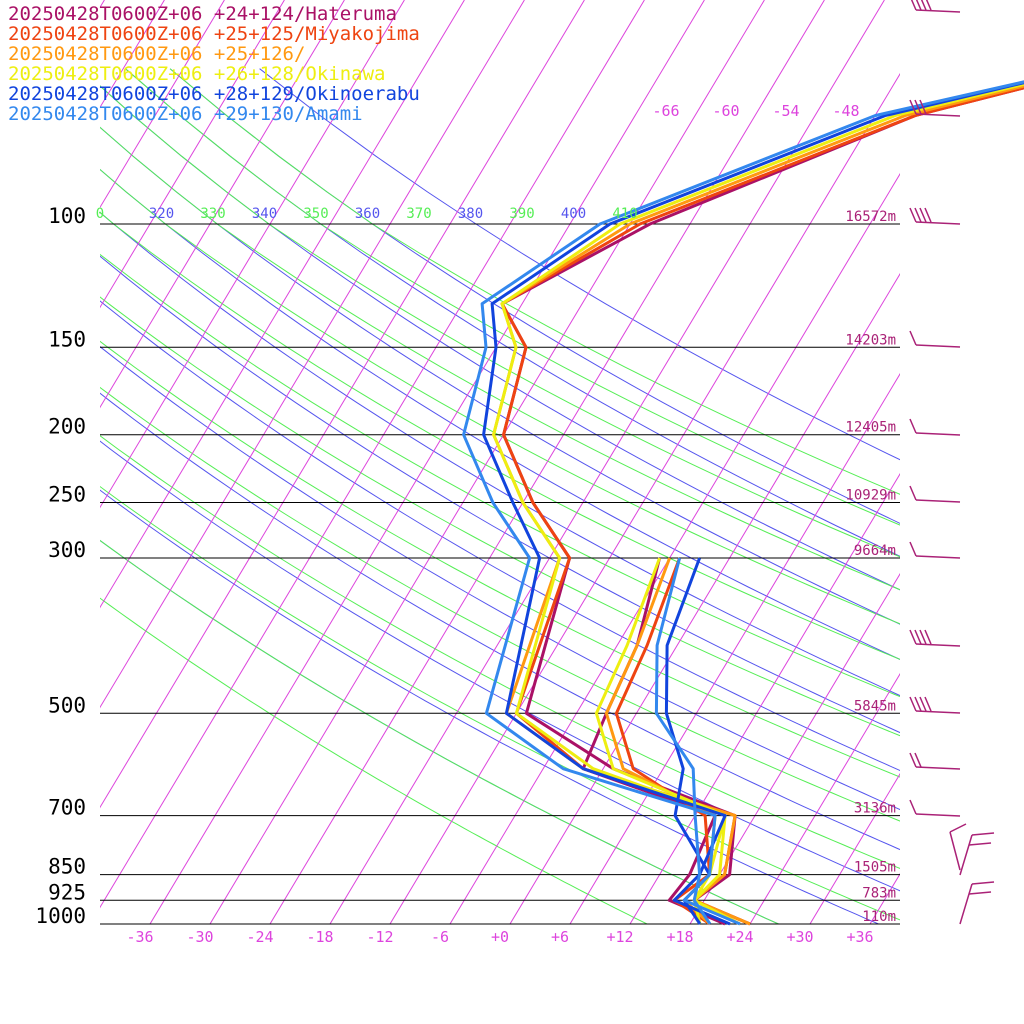  Describe the element at coordinates (521, 214) in the screenshot. I see `theta-label: 390` at that location.